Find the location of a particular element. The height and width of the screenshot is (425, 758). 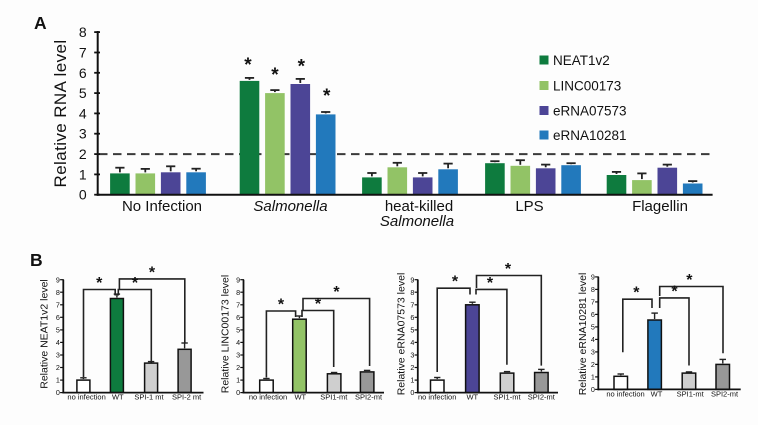

svg-text: Flagellin is located at coordinates (660, 206).